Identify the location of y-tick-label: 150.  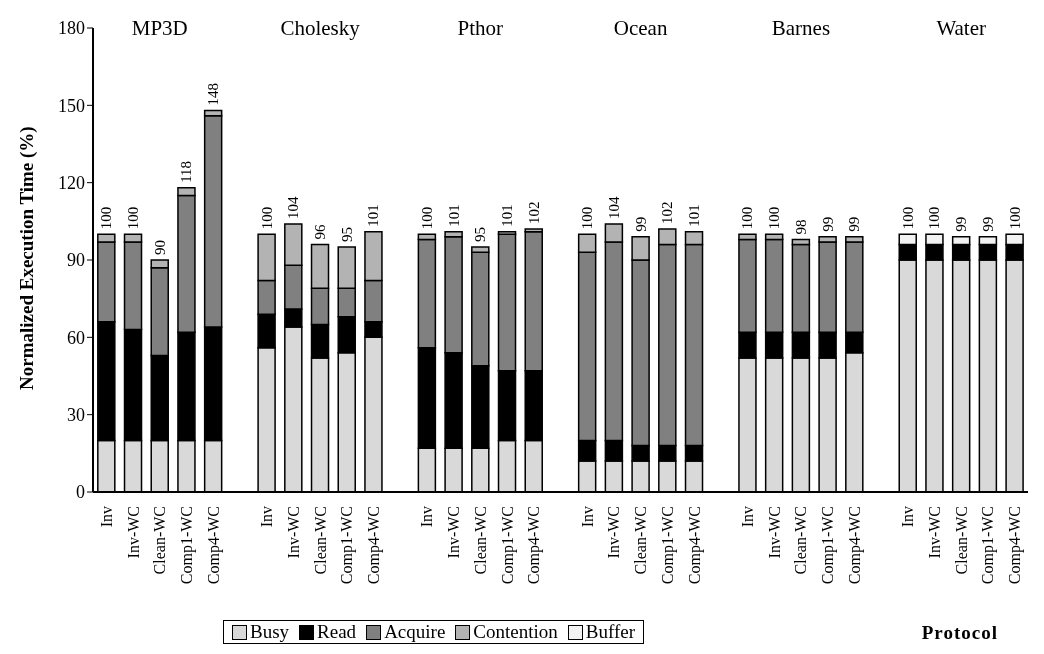
(71, 105).